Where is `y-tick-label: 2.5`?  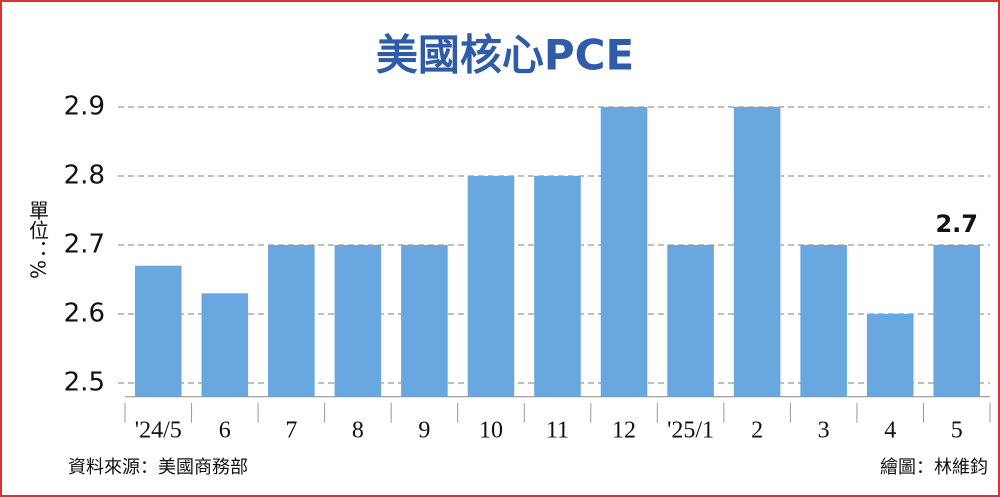
y-tick-label: 2.5 is located at coordinates (84, 383).